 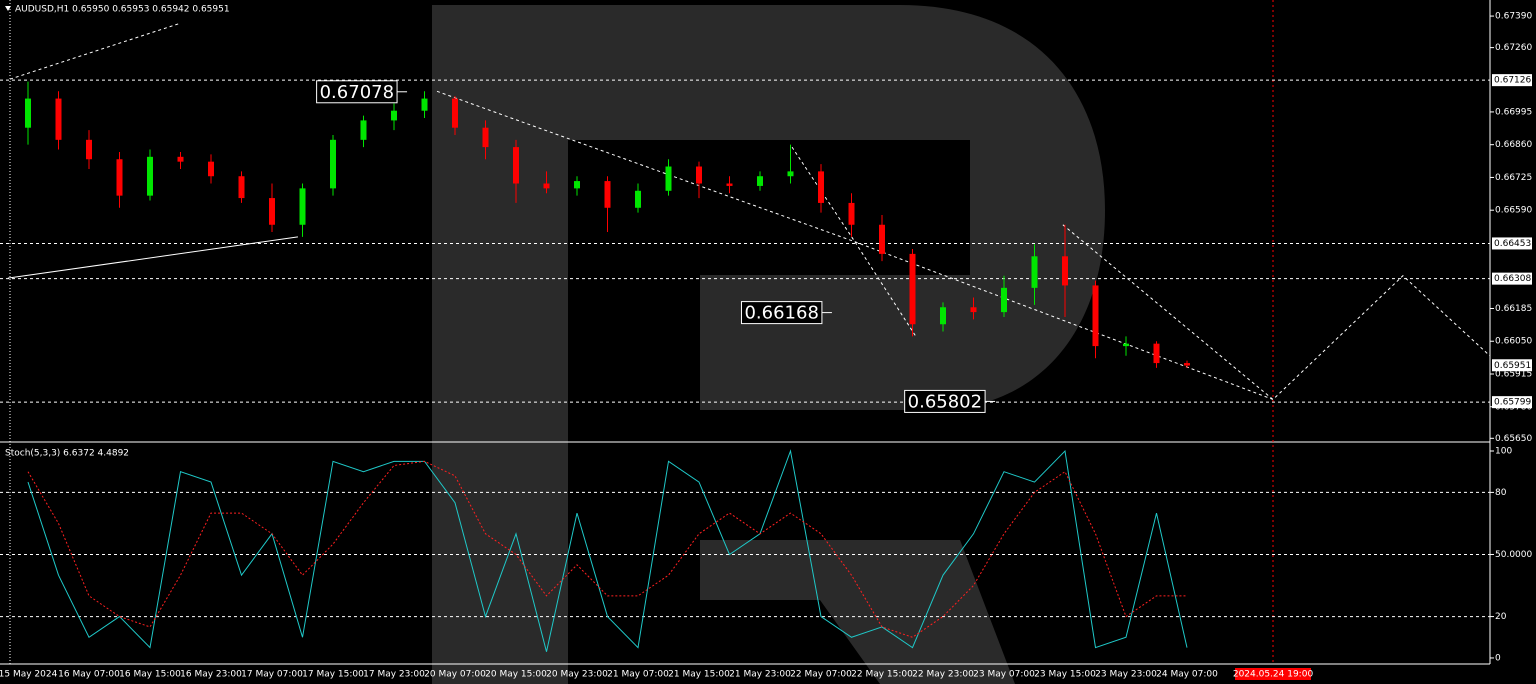 What do you see at coordinates (821, 675) in the screenshot?
I see `x-tick-label: 22 May 07:00` at bounding box center [821, 675].